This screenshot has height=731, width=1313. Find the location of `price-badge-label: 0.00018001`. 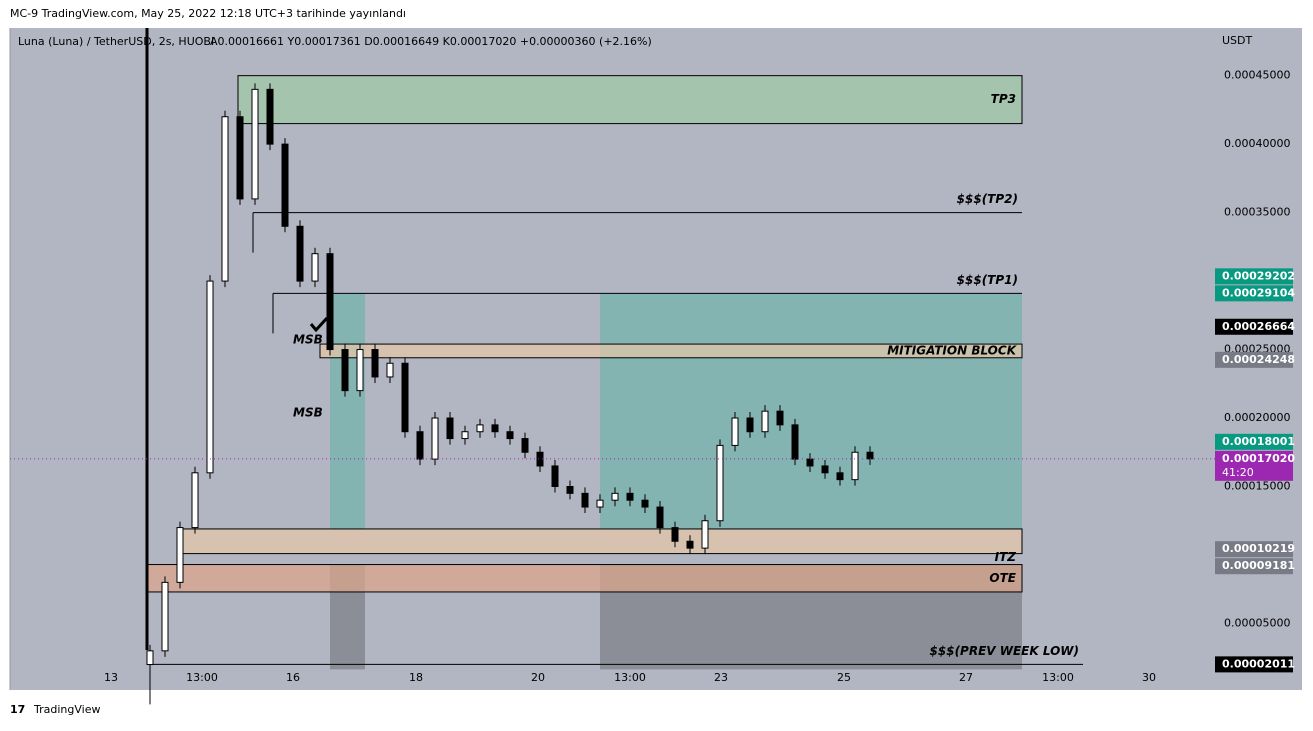

price-badge-label: 0.00018001 is located at coordinates (1258, 441).